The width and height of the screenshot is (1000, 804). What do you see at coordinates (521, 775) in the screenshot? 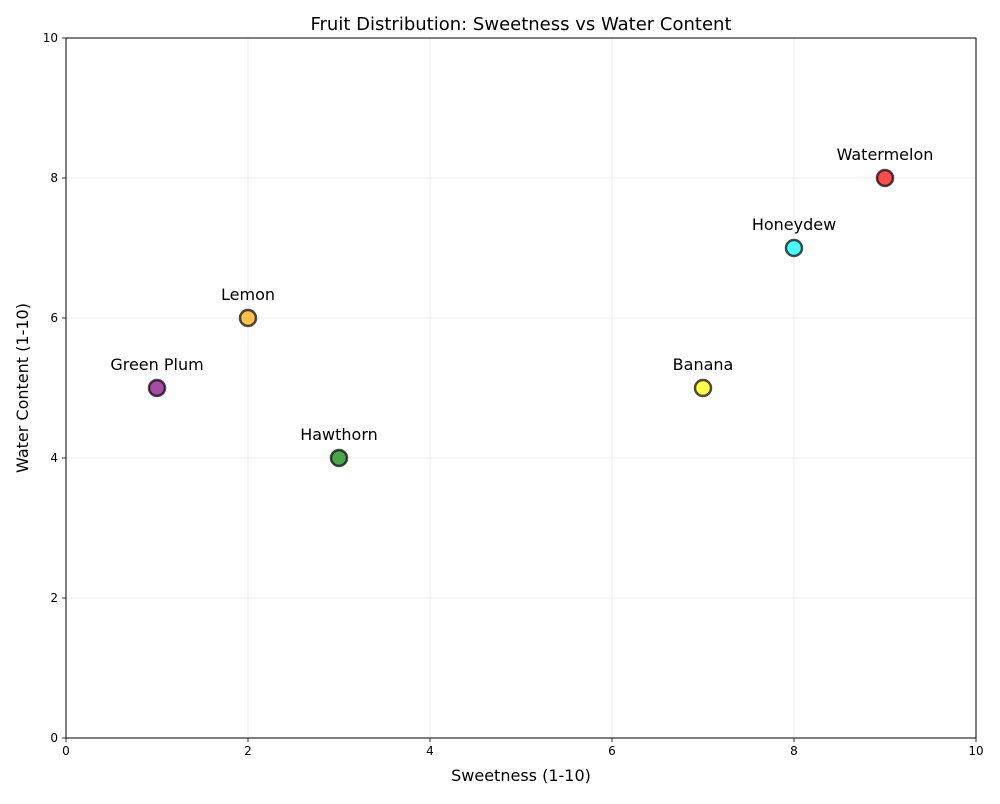
I see `x-axis-label: Sweetness (1-10)` at bounding box center [521, 775].